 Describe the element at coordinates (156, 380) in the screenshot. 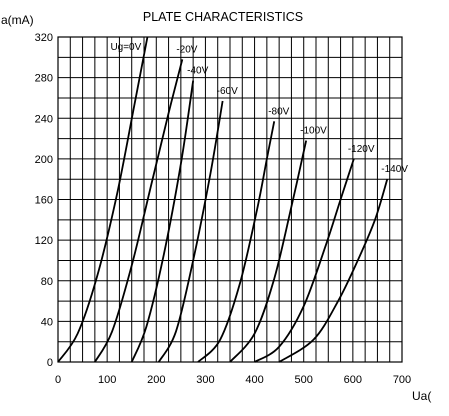

I see `x-tick-label: 200` at that location.